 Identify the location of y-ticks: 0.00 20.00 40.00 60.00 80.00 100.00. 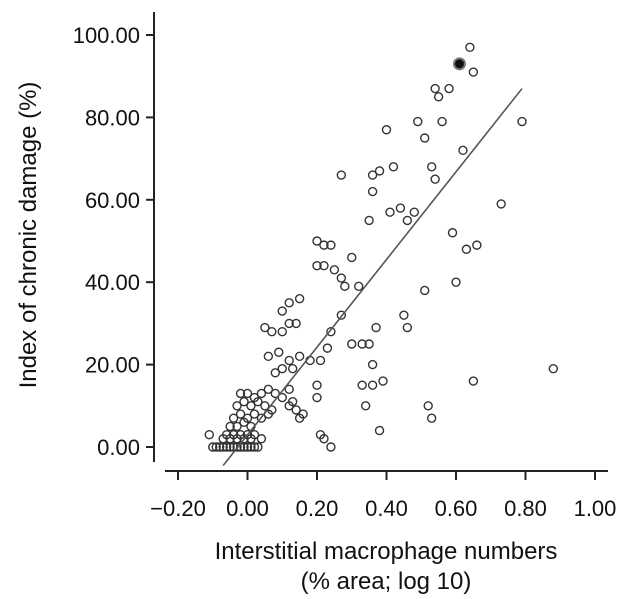
(113, 241).